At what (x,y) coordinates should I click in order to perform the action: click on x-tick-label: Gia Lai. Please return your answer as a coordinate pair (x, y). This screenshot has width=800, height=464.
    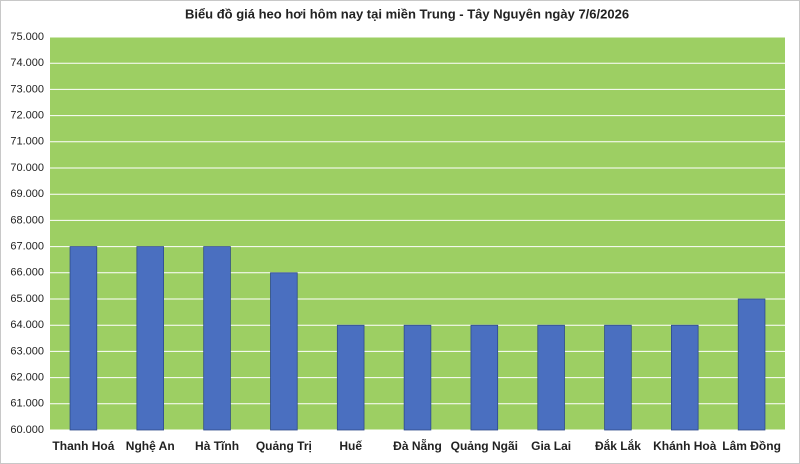
    Looking at the image, I should click on (551, 446).